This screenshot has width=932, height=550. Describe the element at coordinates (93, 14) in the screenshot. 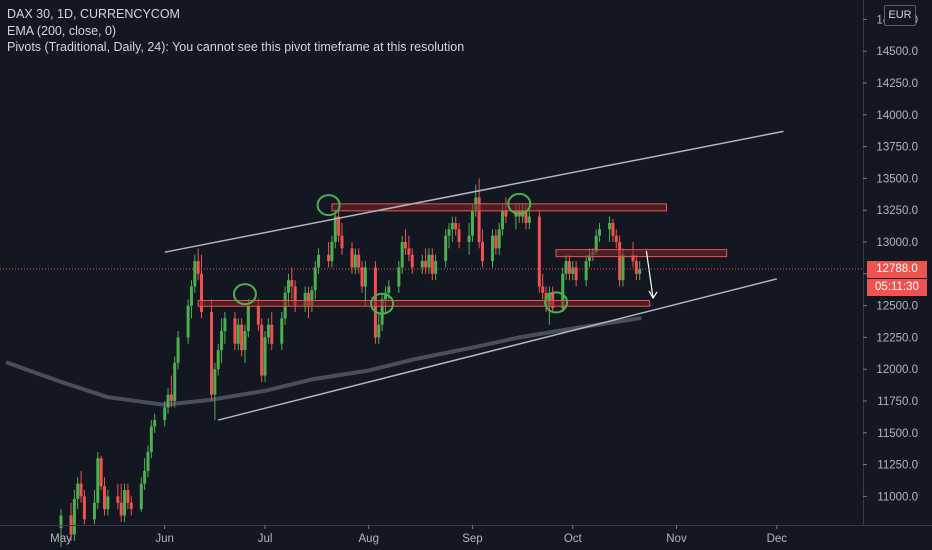

I see `legend-symbol: DAX 30, 1D, CURRENCYCOM` at that location.